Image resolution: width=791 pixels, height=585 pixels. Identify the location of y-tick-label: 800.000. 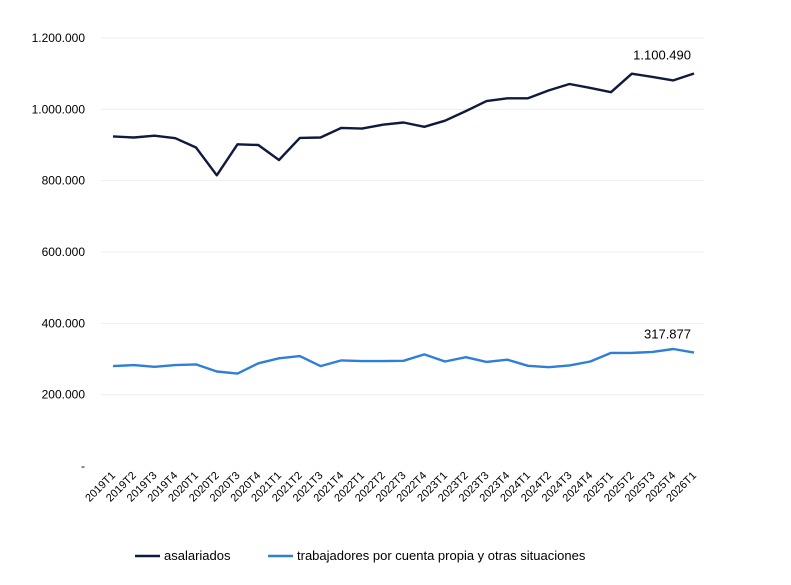
(64, 181).